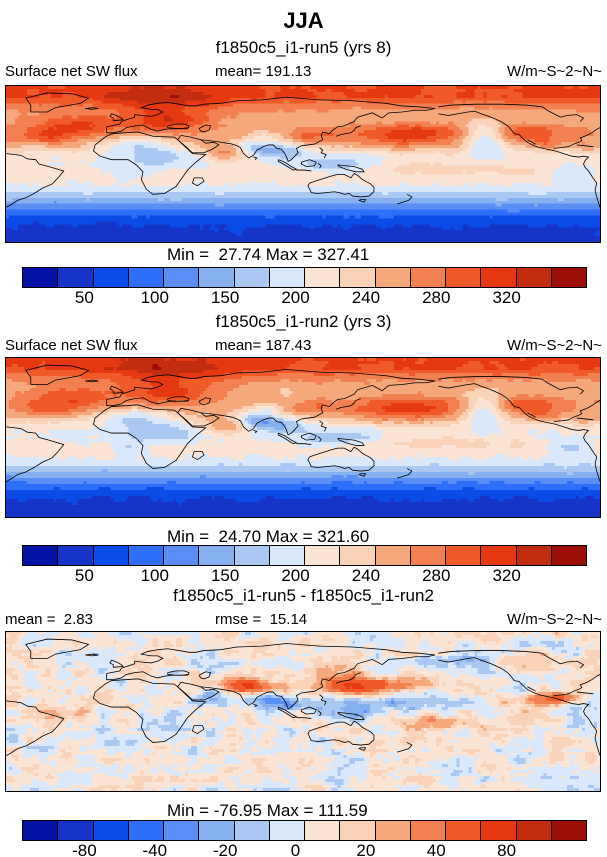 The width and height of the screenshot is (607, 857). I want to click on colorbar-tick-label: 280, so click(436, 575).